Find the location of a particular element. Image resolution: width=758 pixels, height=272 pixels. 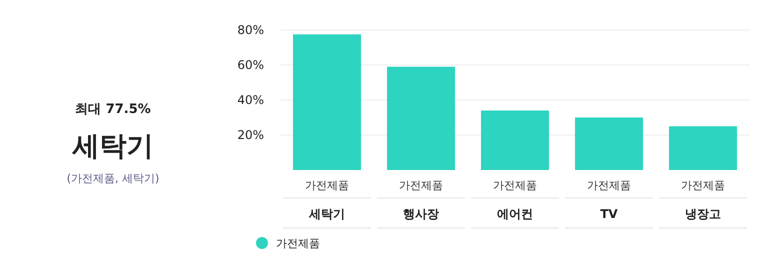

y-tick-label: 60% is located at coordinates (250, 65).